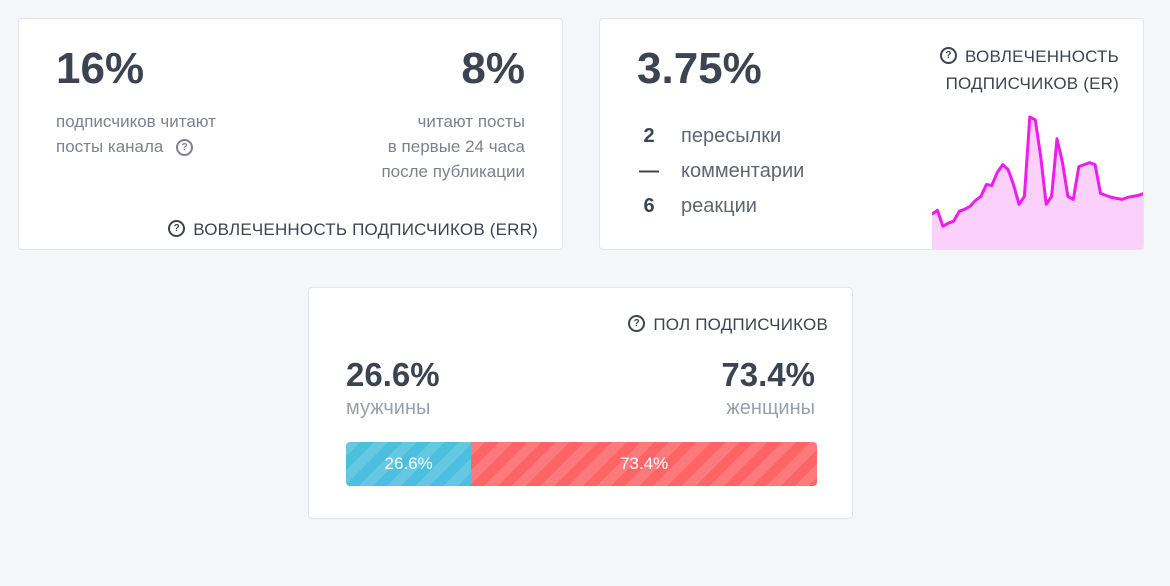 The width and height of the screenshot is (1170, 586). I want to click on female-segment-label: 73.4%, so click(644, 463).